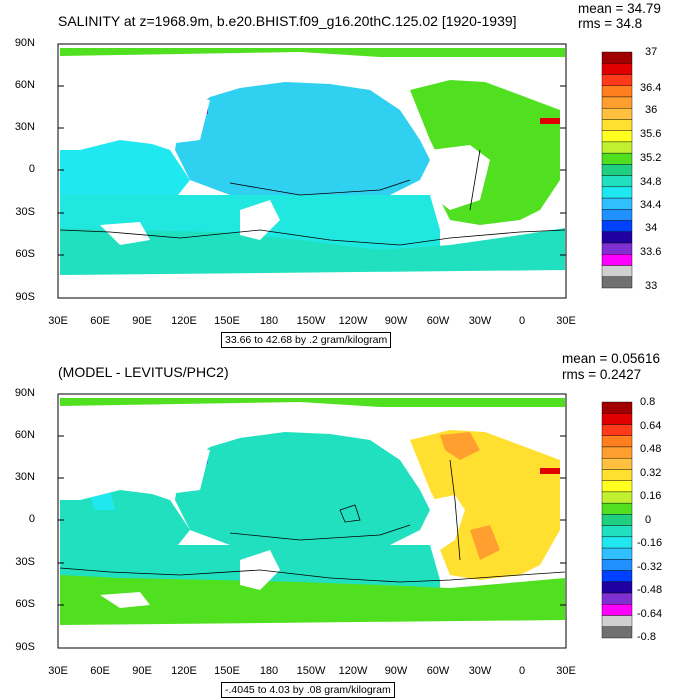 The image size is (700, 700). Describe the element at coordinates (646, 637) in the screenshot. I see `legend-label: -0.8` at that location.